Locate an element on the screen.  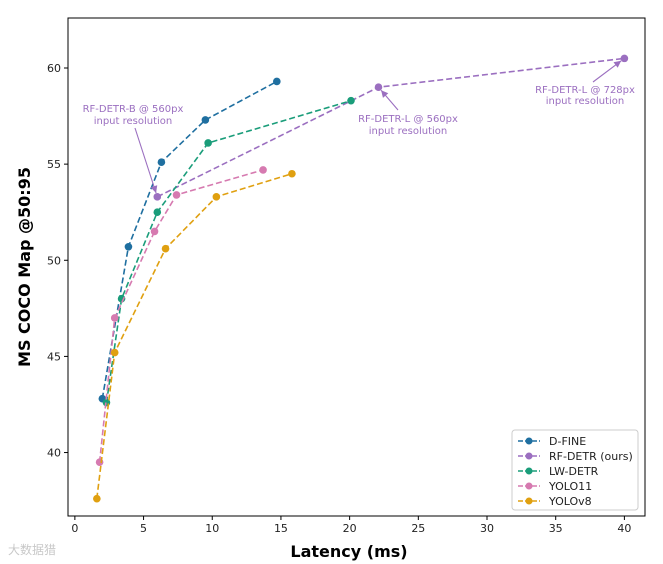
y-tick-label: 55 is located at coordinates (54, 164).